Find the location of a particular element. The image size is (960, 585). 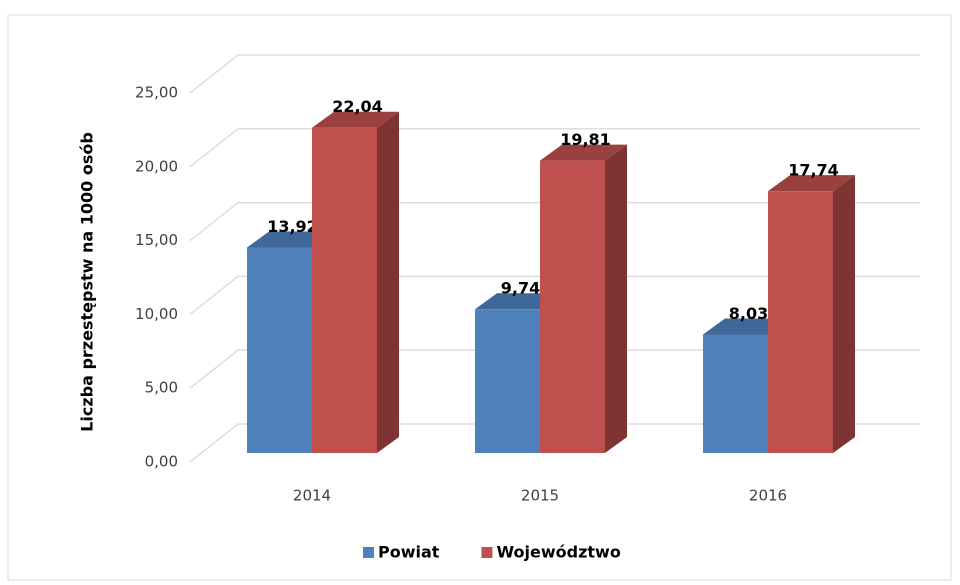

y-tick-label: 0,00 is located at coordinates (161, 462).